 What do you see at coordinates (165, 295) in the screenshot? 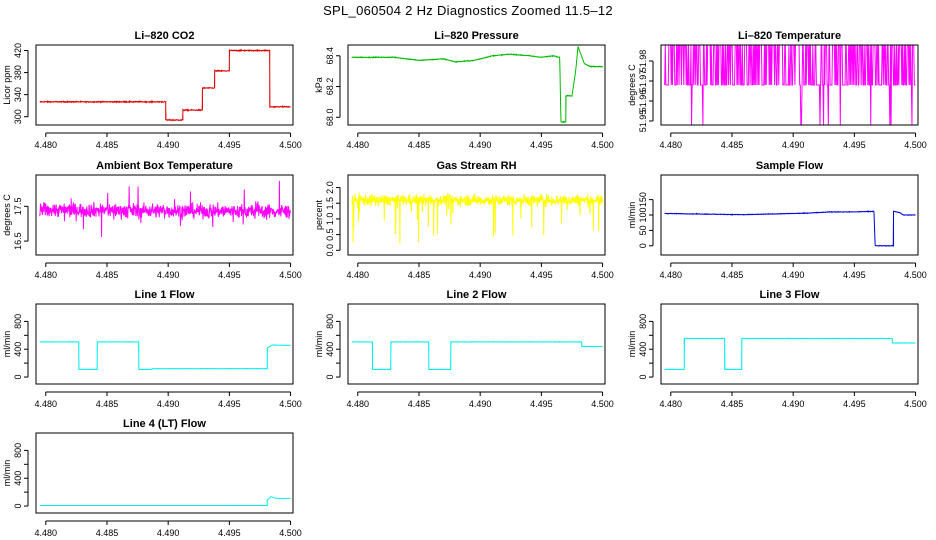
I see `chart-title: Line 1 Flow` at bounding box center [165, 295].